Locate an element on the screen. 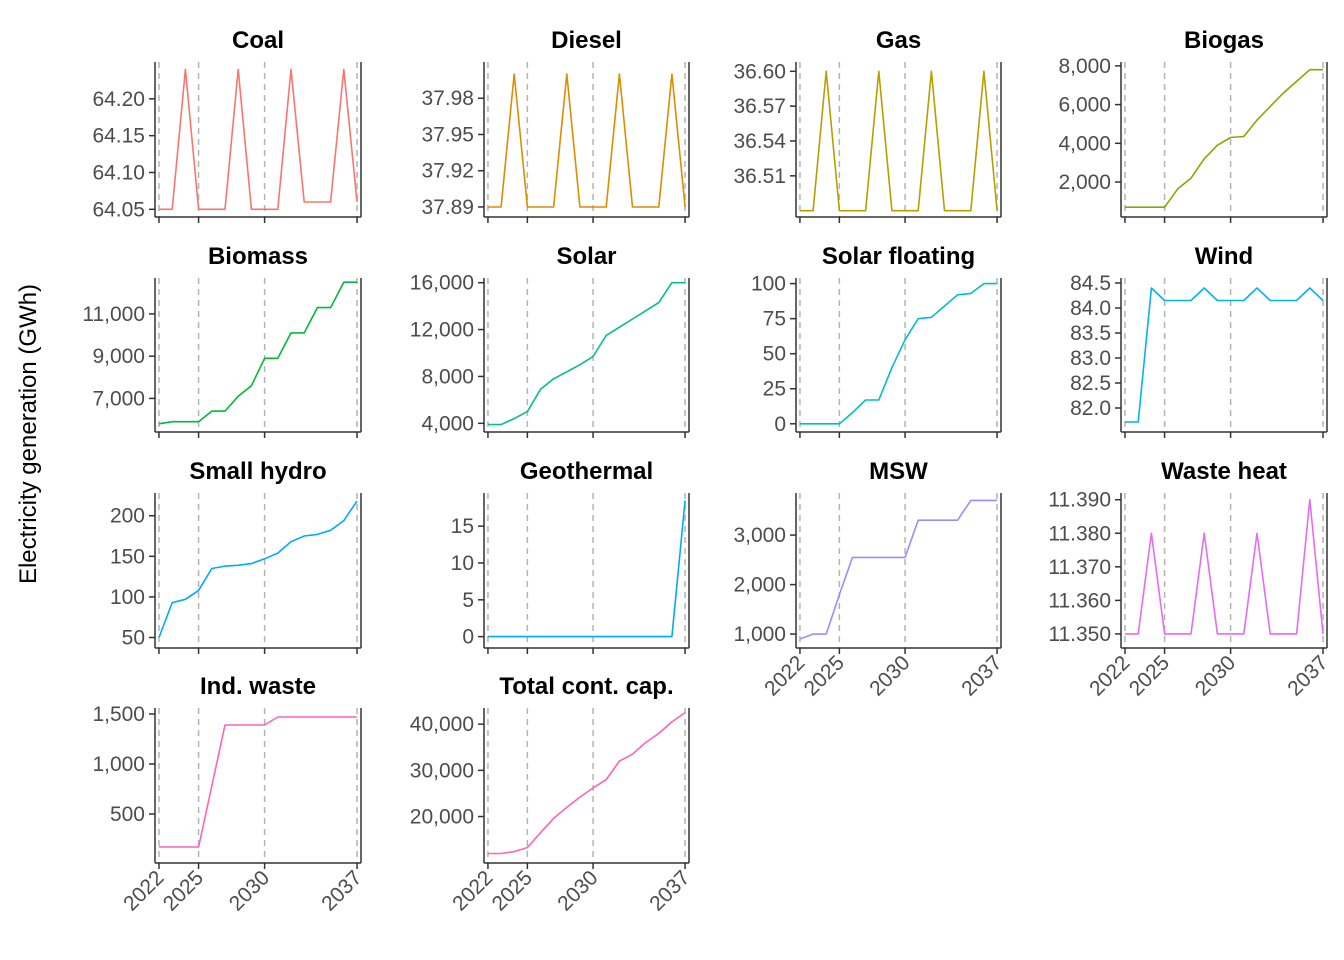 Image resolution: width=1344 pixels, height=960 pixels. y-tick-label: 2,000 is located at coordinates (759, 585).